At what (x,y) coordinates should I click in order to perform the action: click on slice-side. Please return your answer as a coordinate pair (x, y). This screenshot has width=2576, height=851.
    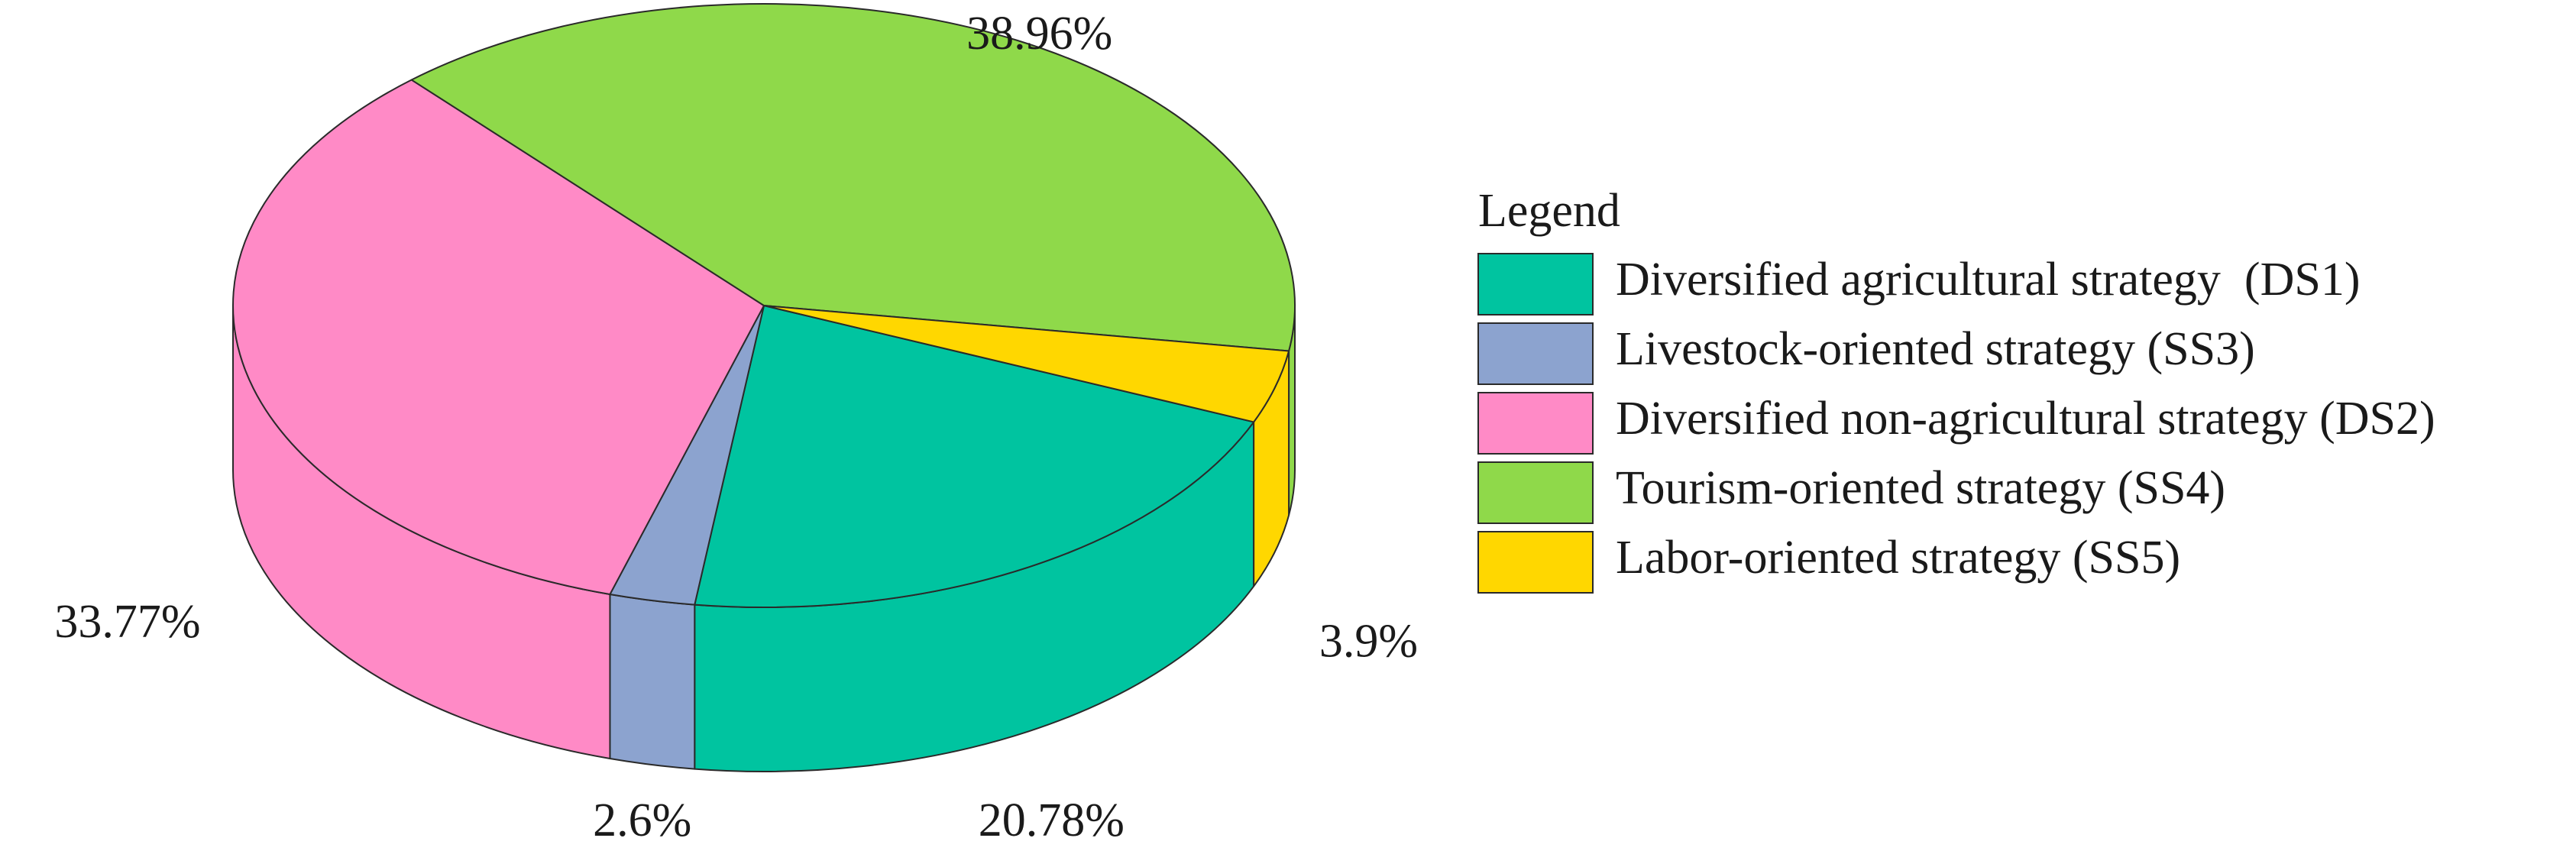
    Looking at the image, I should click on (652, 682).